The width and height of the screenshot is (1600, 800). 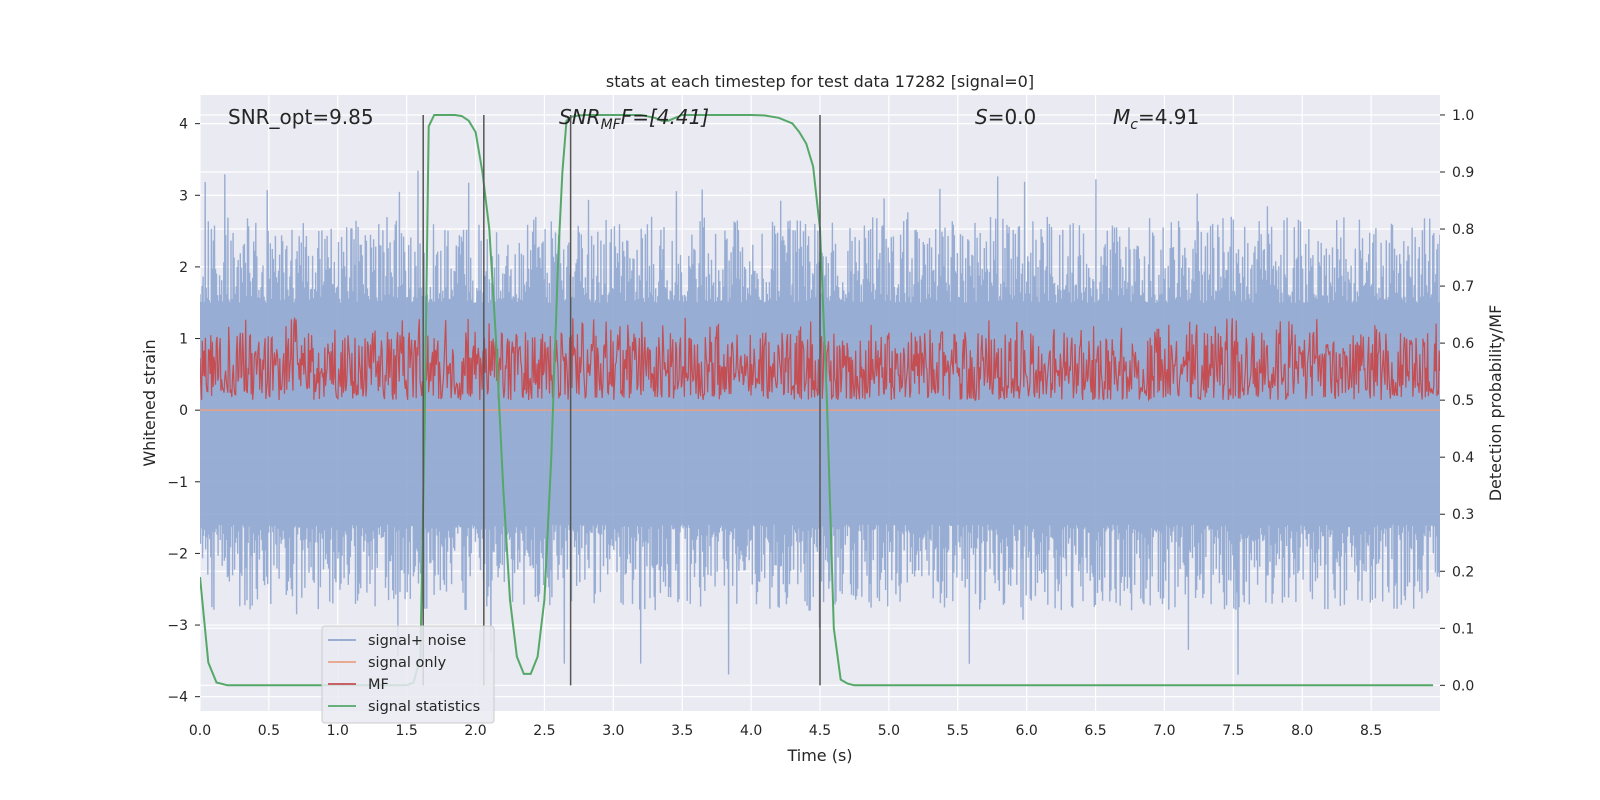 What do you see at coordinates (1463, 401) in the screenshot?
I see `y-right-tick-label-5: 0.5` at bounding box center [1463, 401].